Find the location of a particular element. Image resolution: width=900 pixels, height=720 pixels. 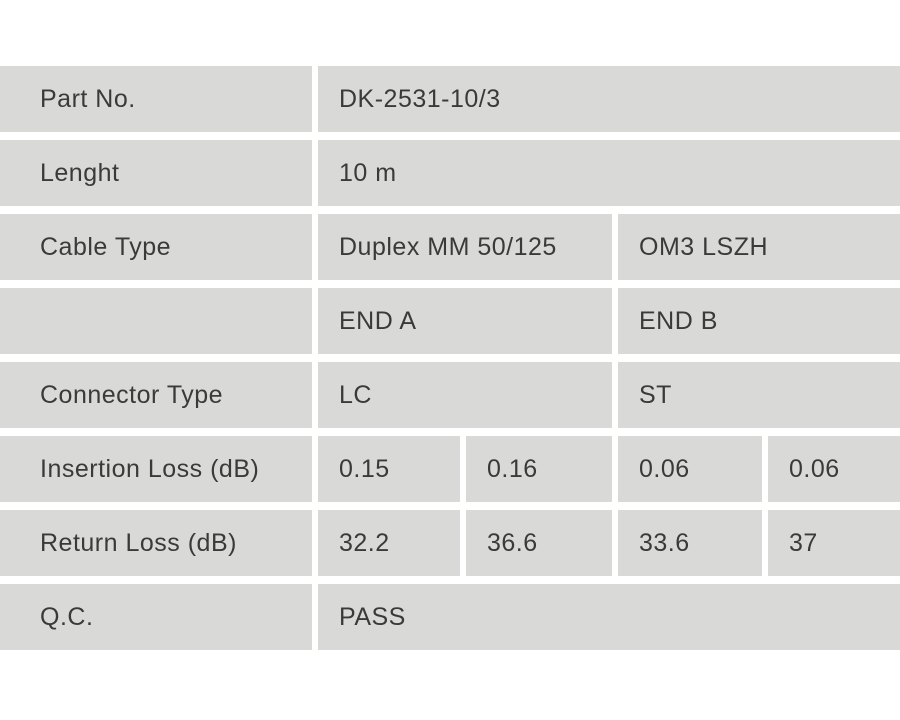

connector-type-value-a: LC is located at coordinates (465, 395).